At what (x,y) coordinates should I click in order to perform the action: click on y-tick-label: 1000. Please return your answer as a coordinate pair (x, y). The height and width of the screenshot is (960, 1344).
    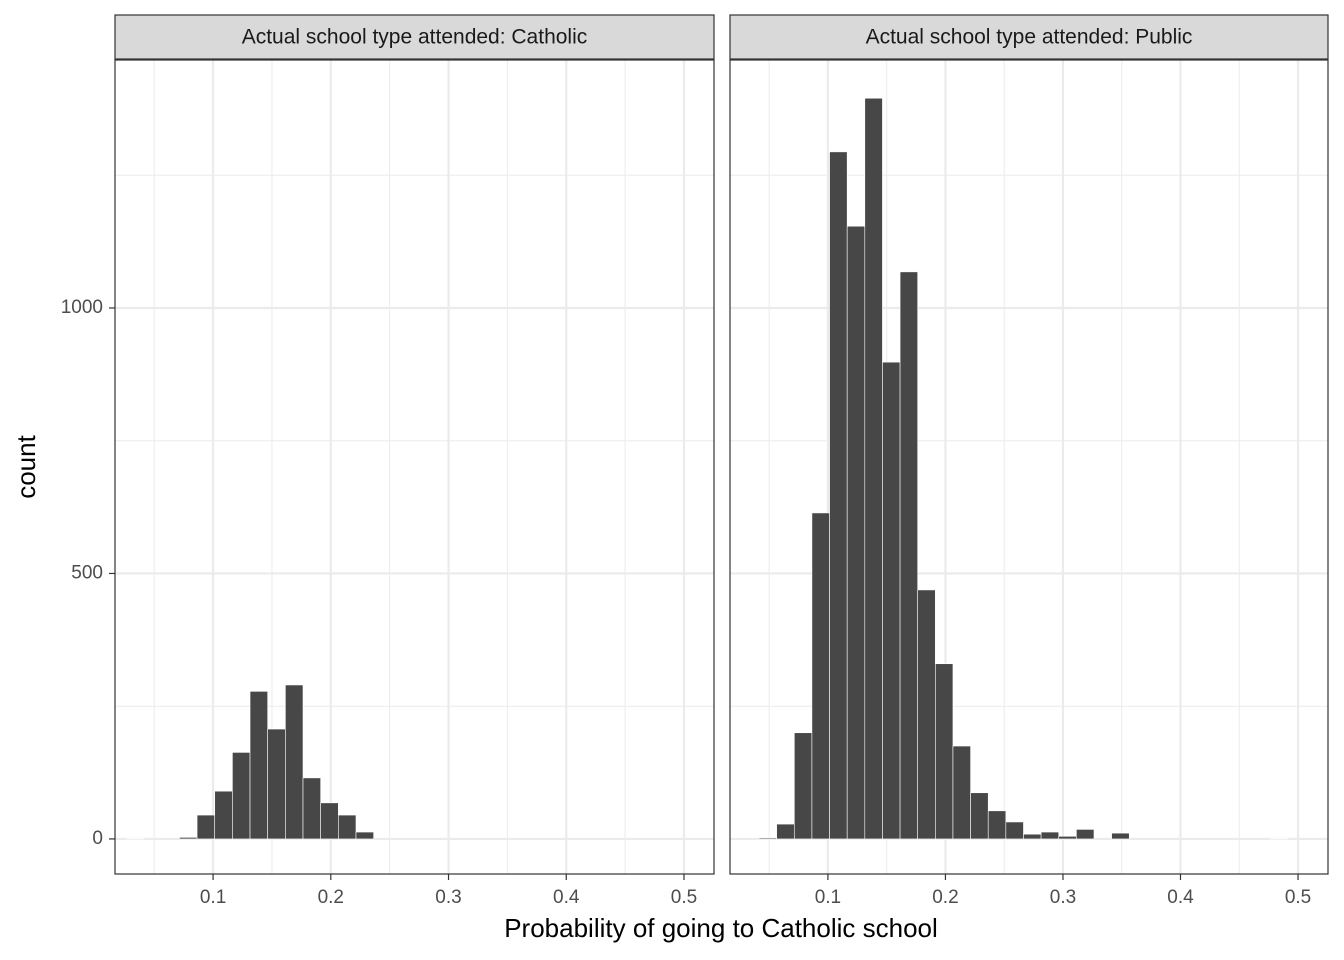
    Looking at the image, I should click on (82, 307).